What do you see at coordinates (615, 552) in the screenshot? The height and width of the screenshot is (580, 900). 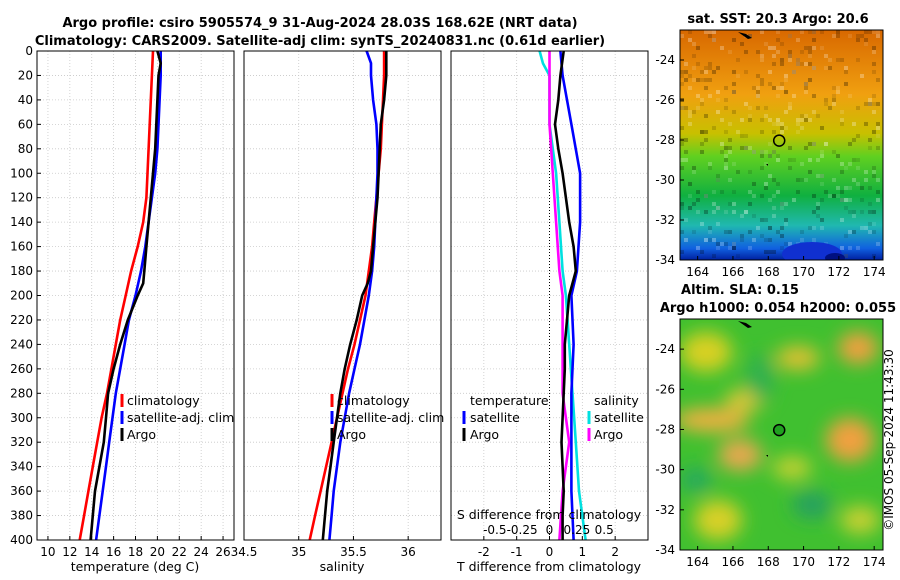 I see `x-tick-label: 2` at bounding box center [615, 552].